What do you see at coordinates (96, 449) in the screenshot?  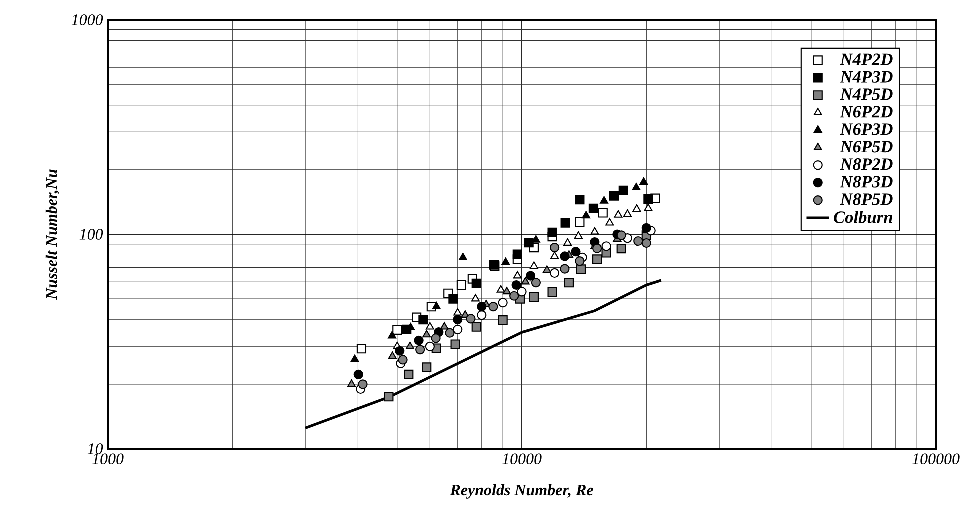 I see `y-tick-label: 10` at bounding box center [96, 449].